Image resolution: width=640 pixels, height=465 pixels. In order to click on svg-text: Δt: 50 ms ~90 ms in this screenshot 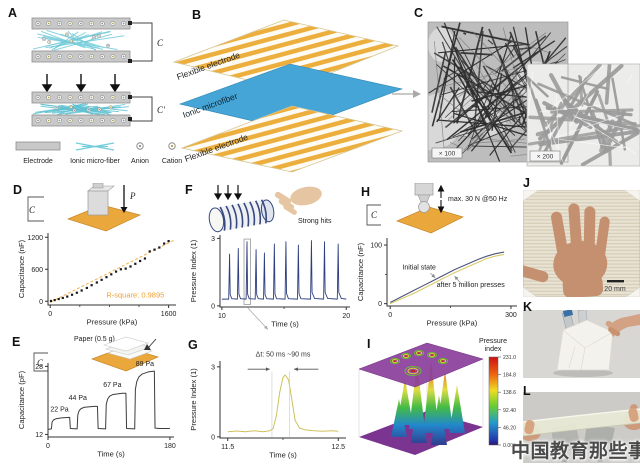, I will do `click(283, 354)`.